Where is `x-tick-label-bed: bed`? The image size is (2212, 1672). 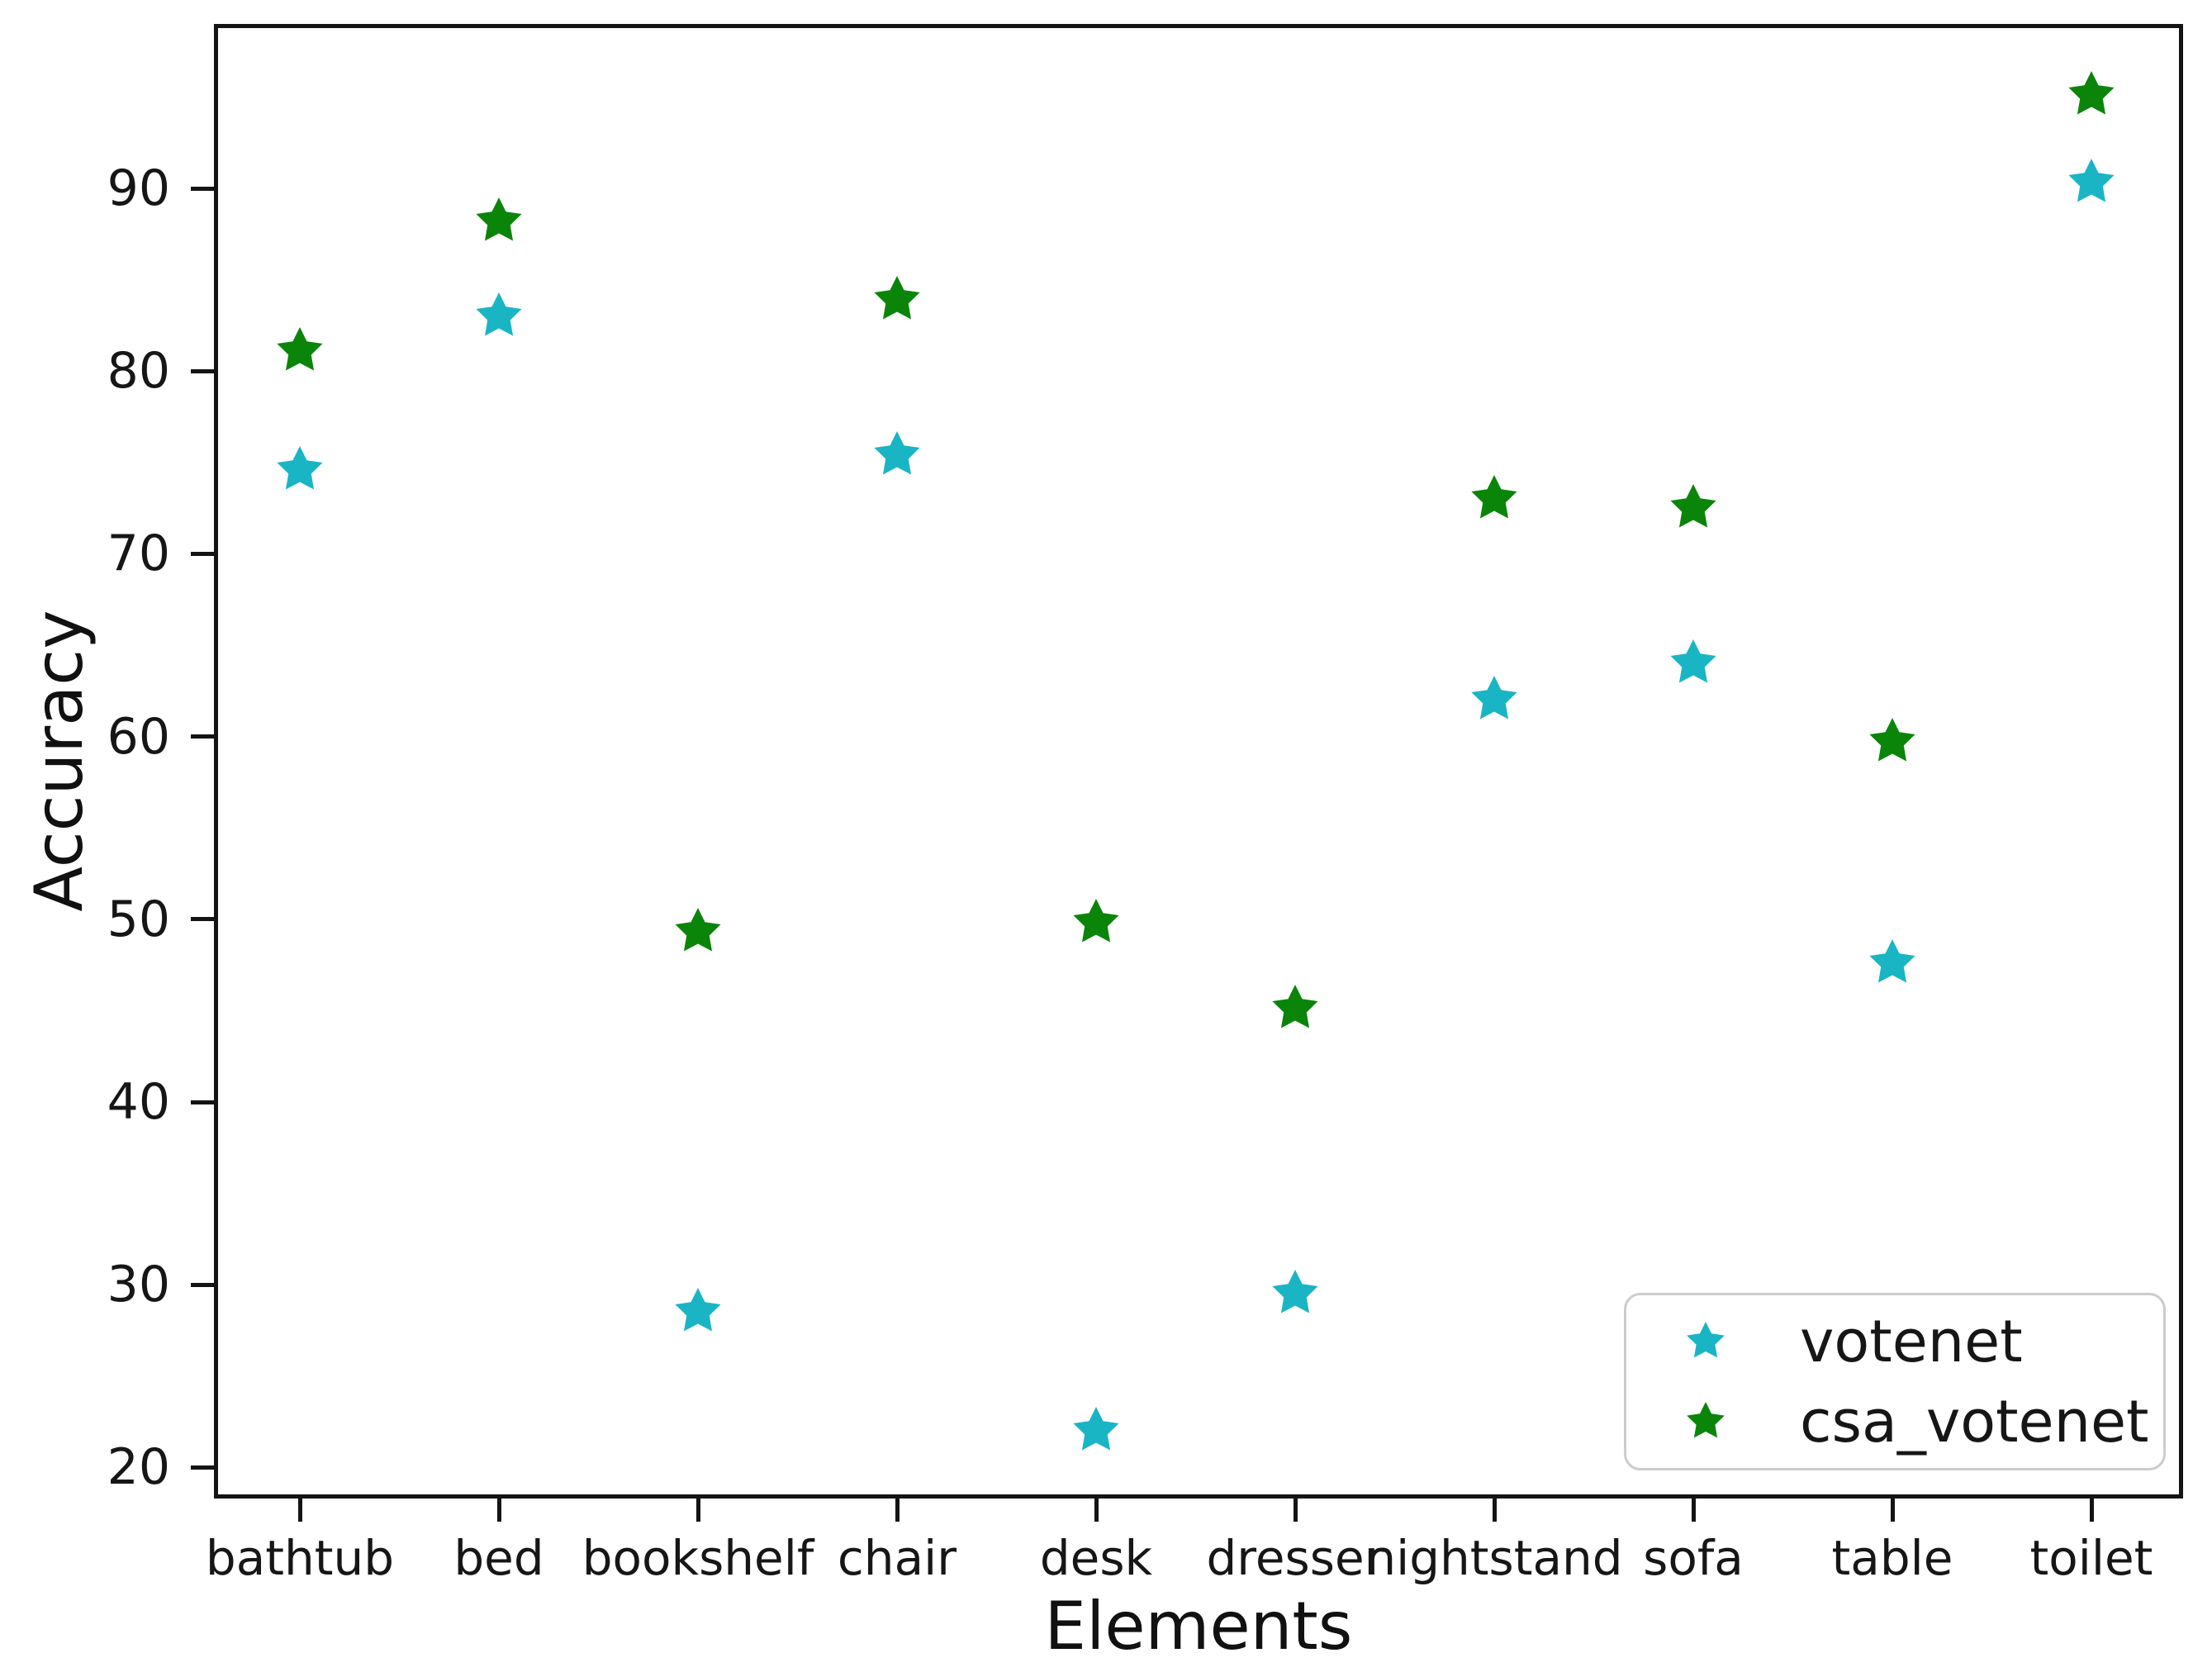
x-tick-label-bed: bed is located at coordinates (498, 1558).